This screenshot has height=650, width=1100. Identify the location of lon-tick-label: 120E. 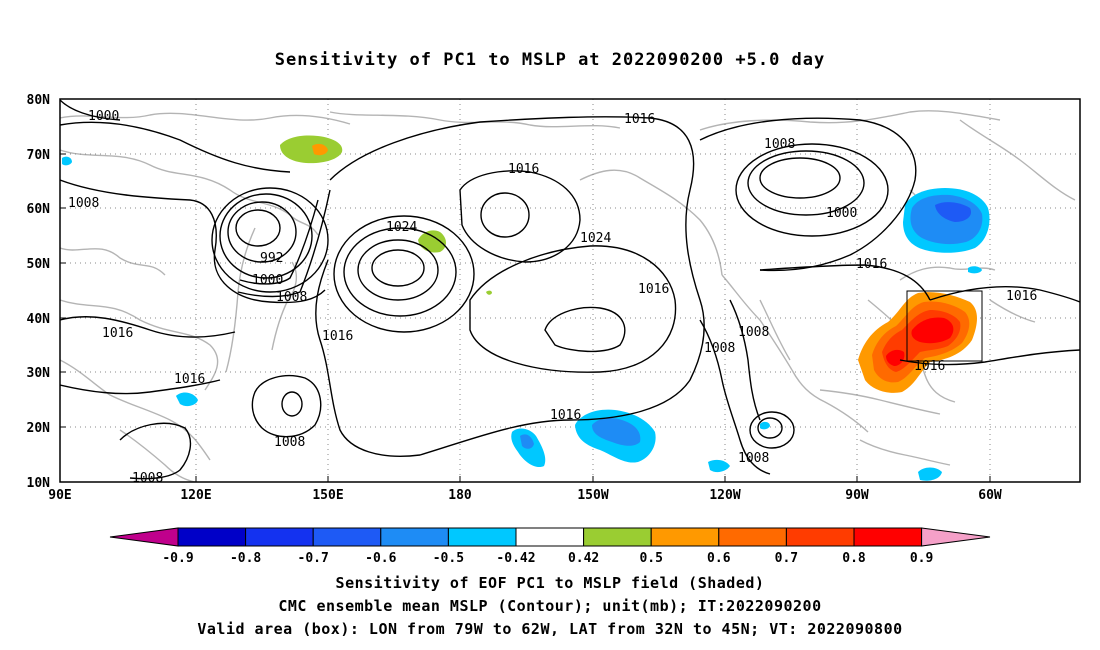
(195, 495).